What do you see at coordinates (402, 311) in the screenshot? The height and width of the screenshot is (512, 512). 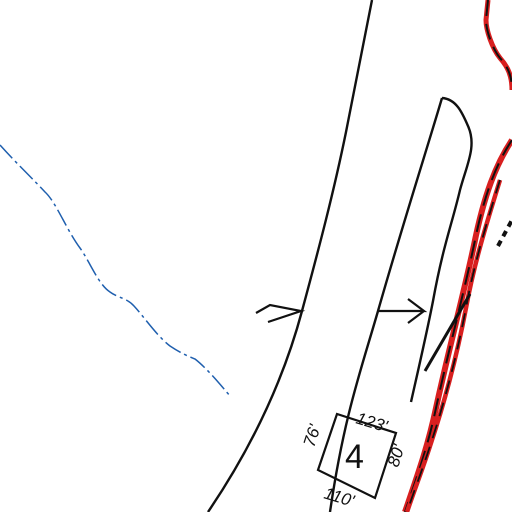 I see `right-boundary-mark` at bounding box center [402, 311].